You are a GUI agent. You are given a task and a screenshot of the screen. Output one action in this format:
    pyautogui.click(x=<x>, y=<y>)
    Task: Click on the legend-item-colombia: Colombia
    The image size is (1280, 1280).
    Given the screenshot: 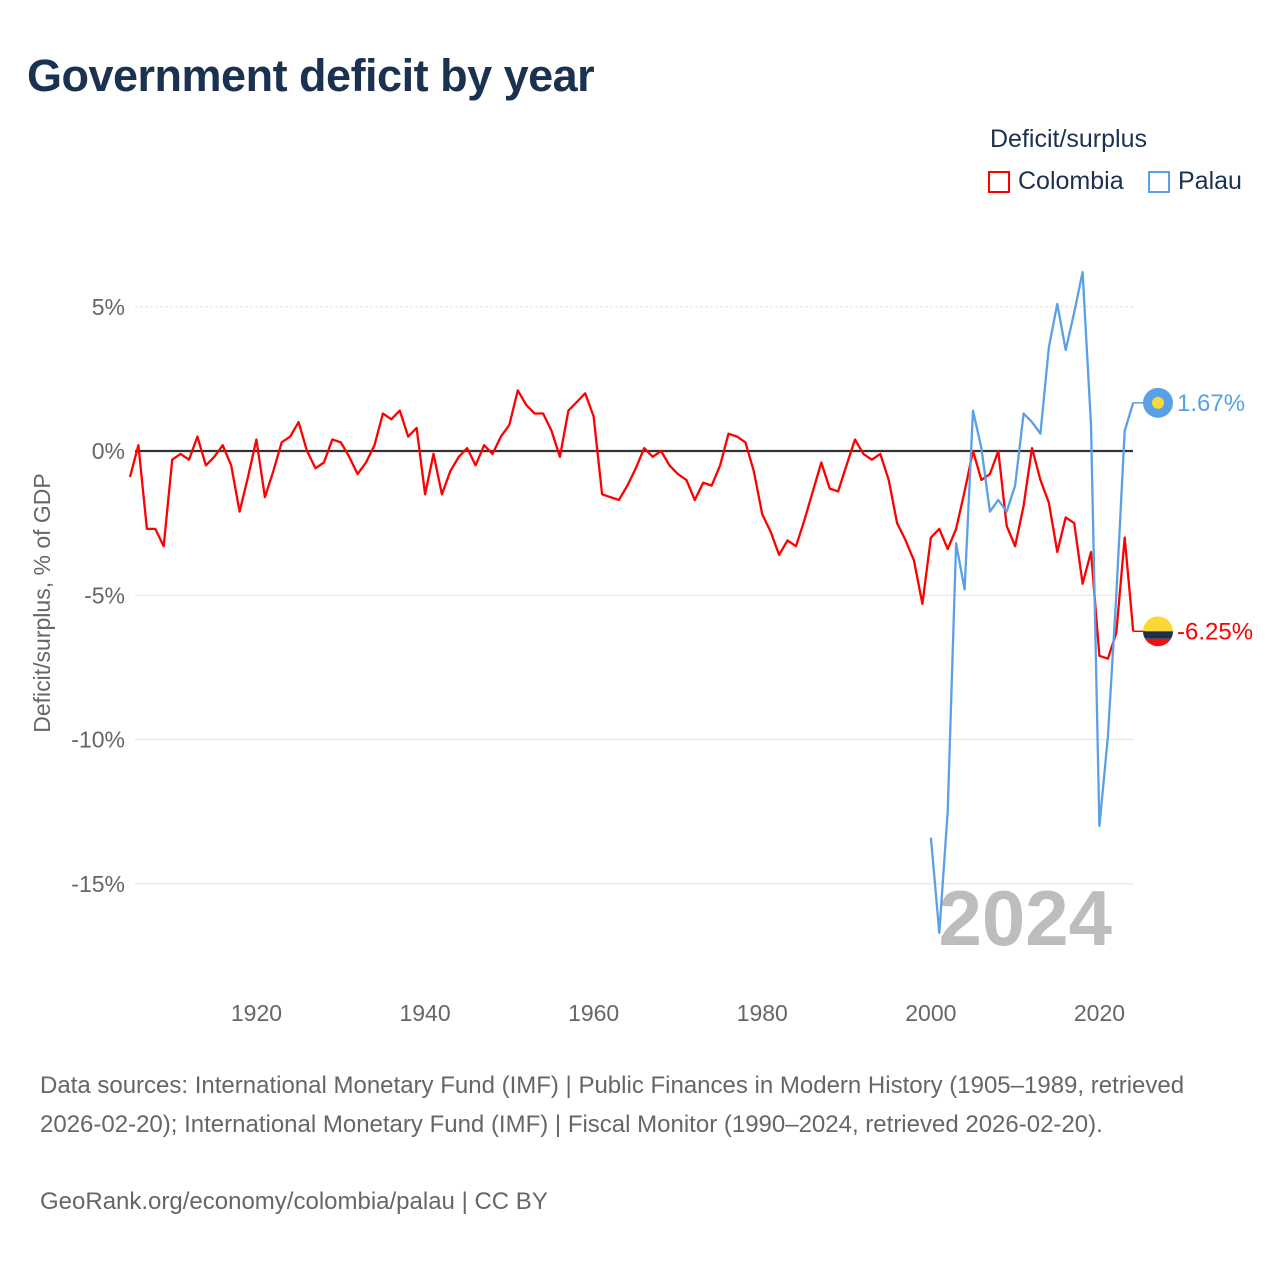 What is the action you would take?
    pyautogui.click(x=1056, y=181)
    